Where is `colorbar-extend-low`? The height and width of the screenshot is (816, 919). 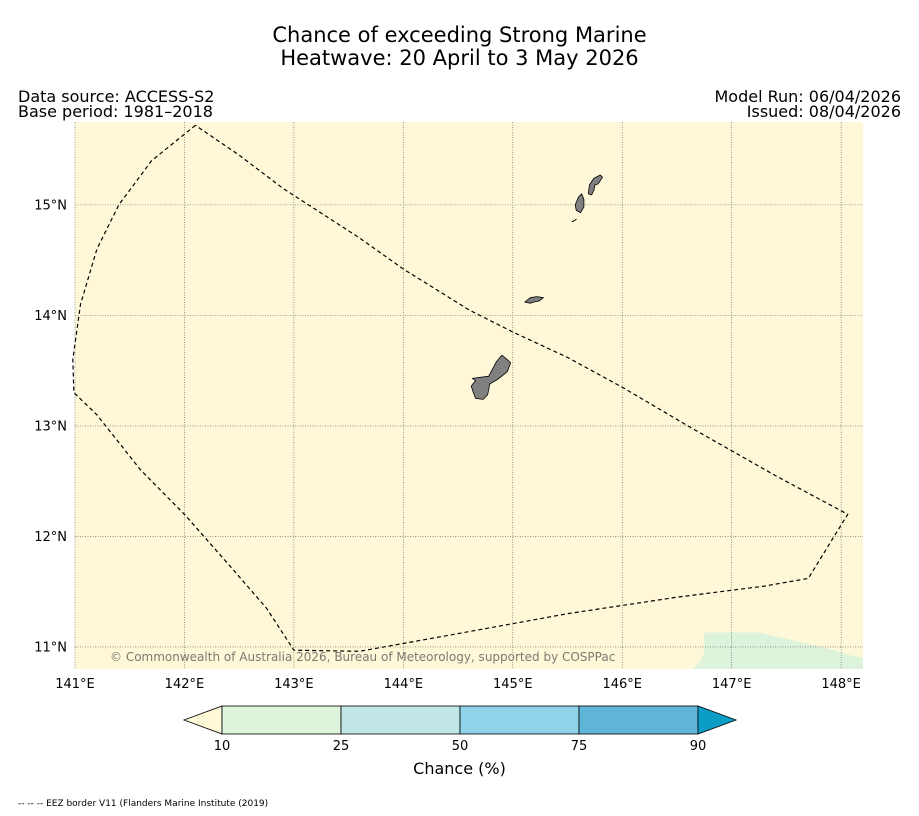
colorbar-extend-low is located at coordinates (202, 720).